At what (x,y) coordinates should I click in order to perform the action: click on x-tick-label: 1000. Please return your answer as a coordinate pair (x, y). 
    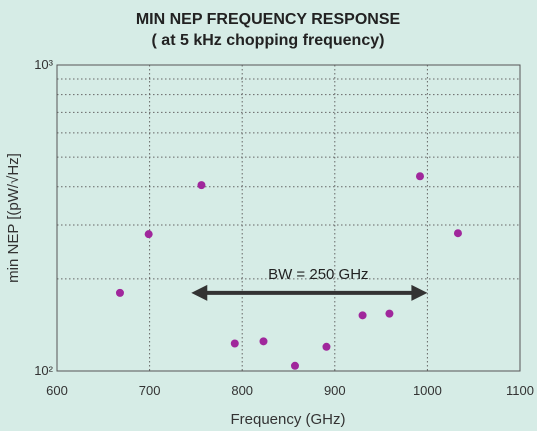
    Looking at the image, I should click on (427, 390).